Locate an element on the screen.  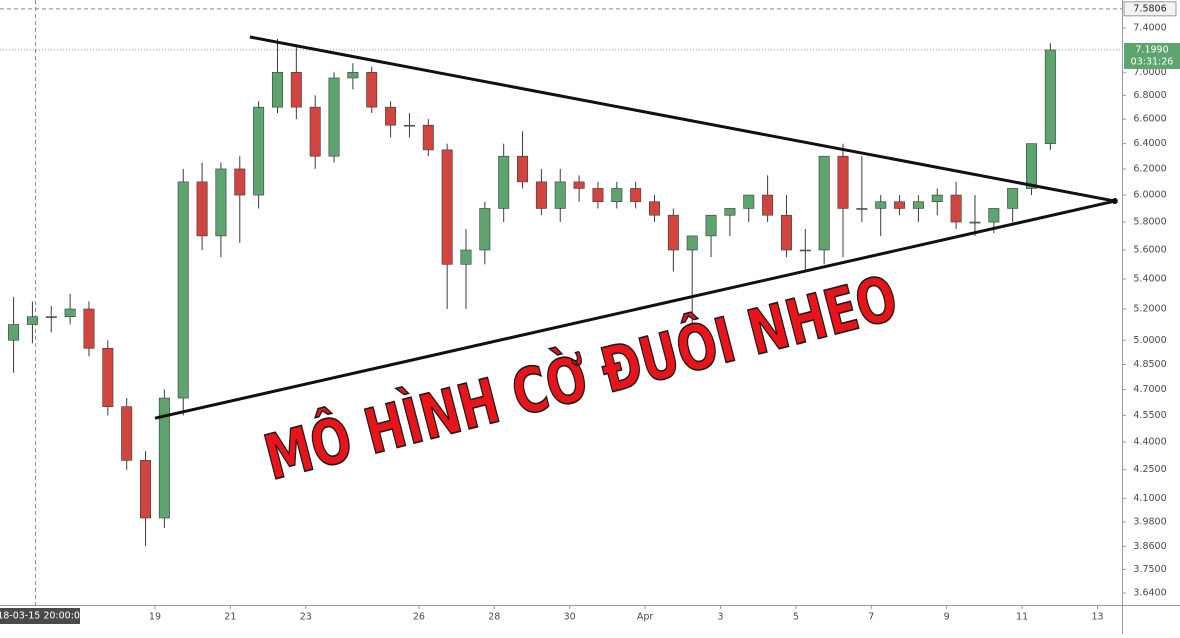
y-tick-label: 6.4000 is located at coordinates (1149, 143).